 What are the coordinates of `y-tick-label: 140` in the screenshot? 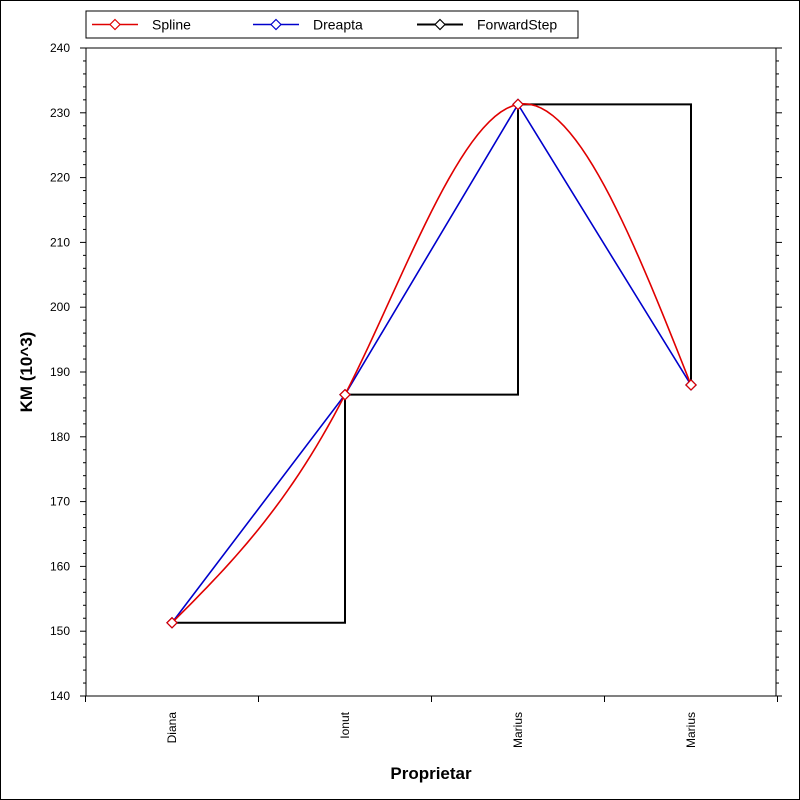 It's located at (60, 696).